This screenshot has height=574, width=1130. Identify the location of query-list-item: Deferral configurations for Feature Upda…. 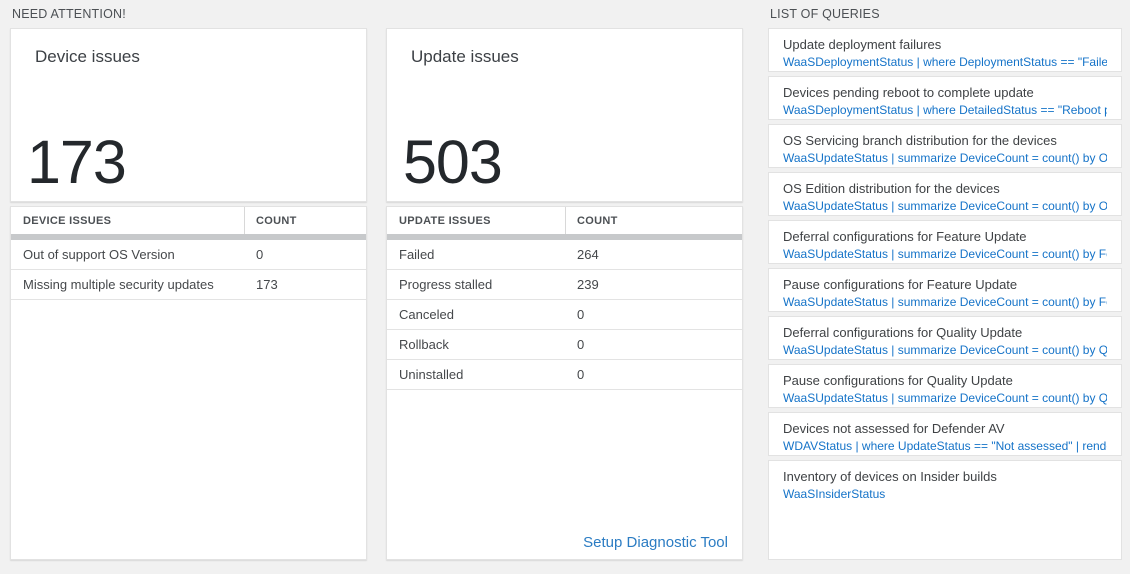
(945, 242).